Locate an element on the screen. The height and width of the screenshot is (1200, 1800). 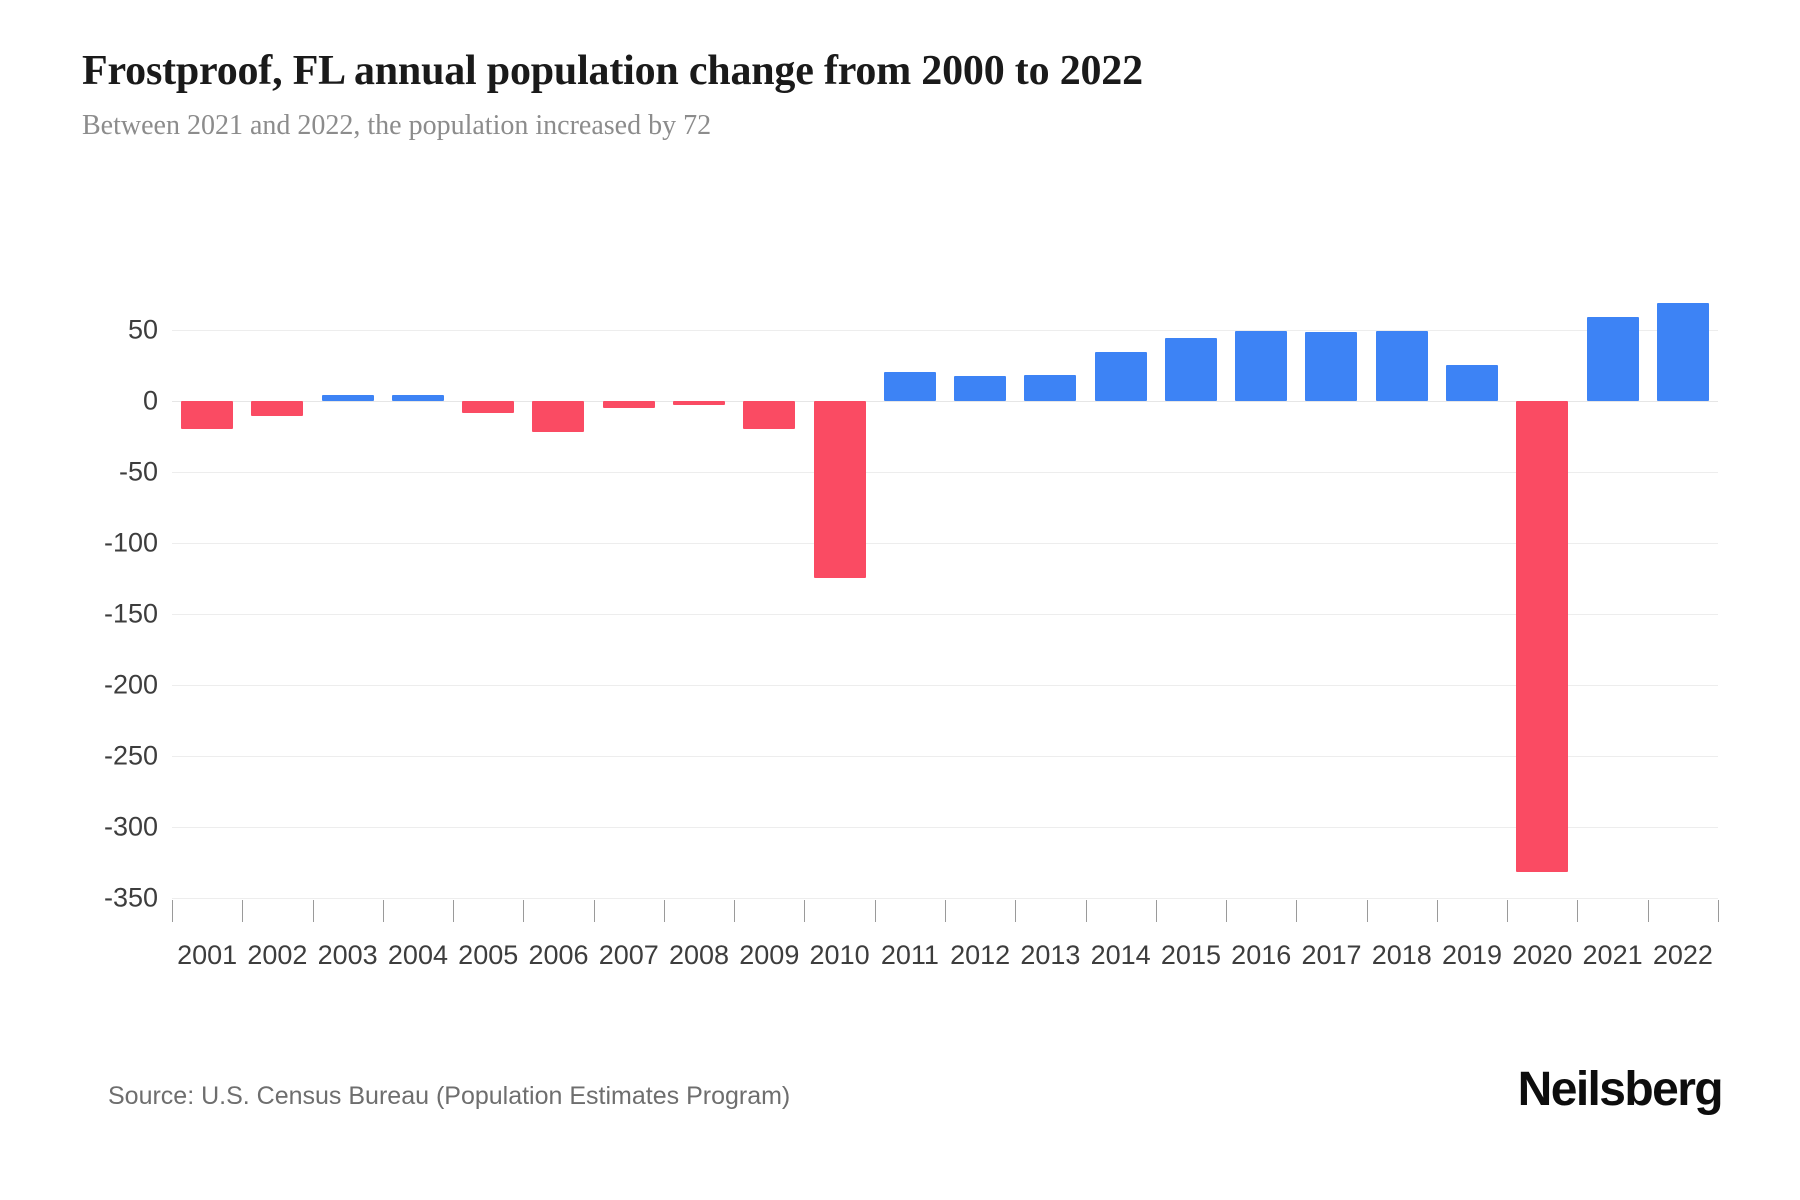
x-axis-tick-label: 2007 is located at coordinates (628, 955).